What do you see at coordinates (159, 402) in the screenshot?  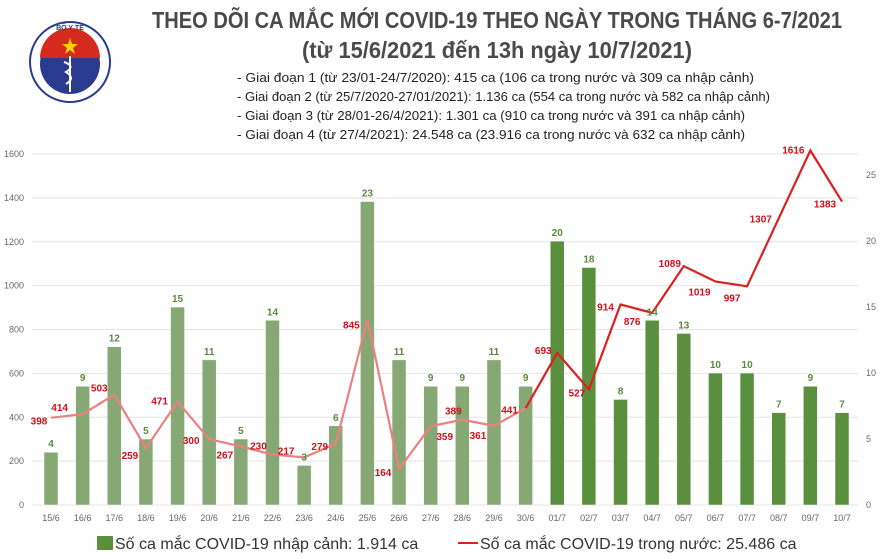 I see `line-label: 471` at bounding box center [159, 402].